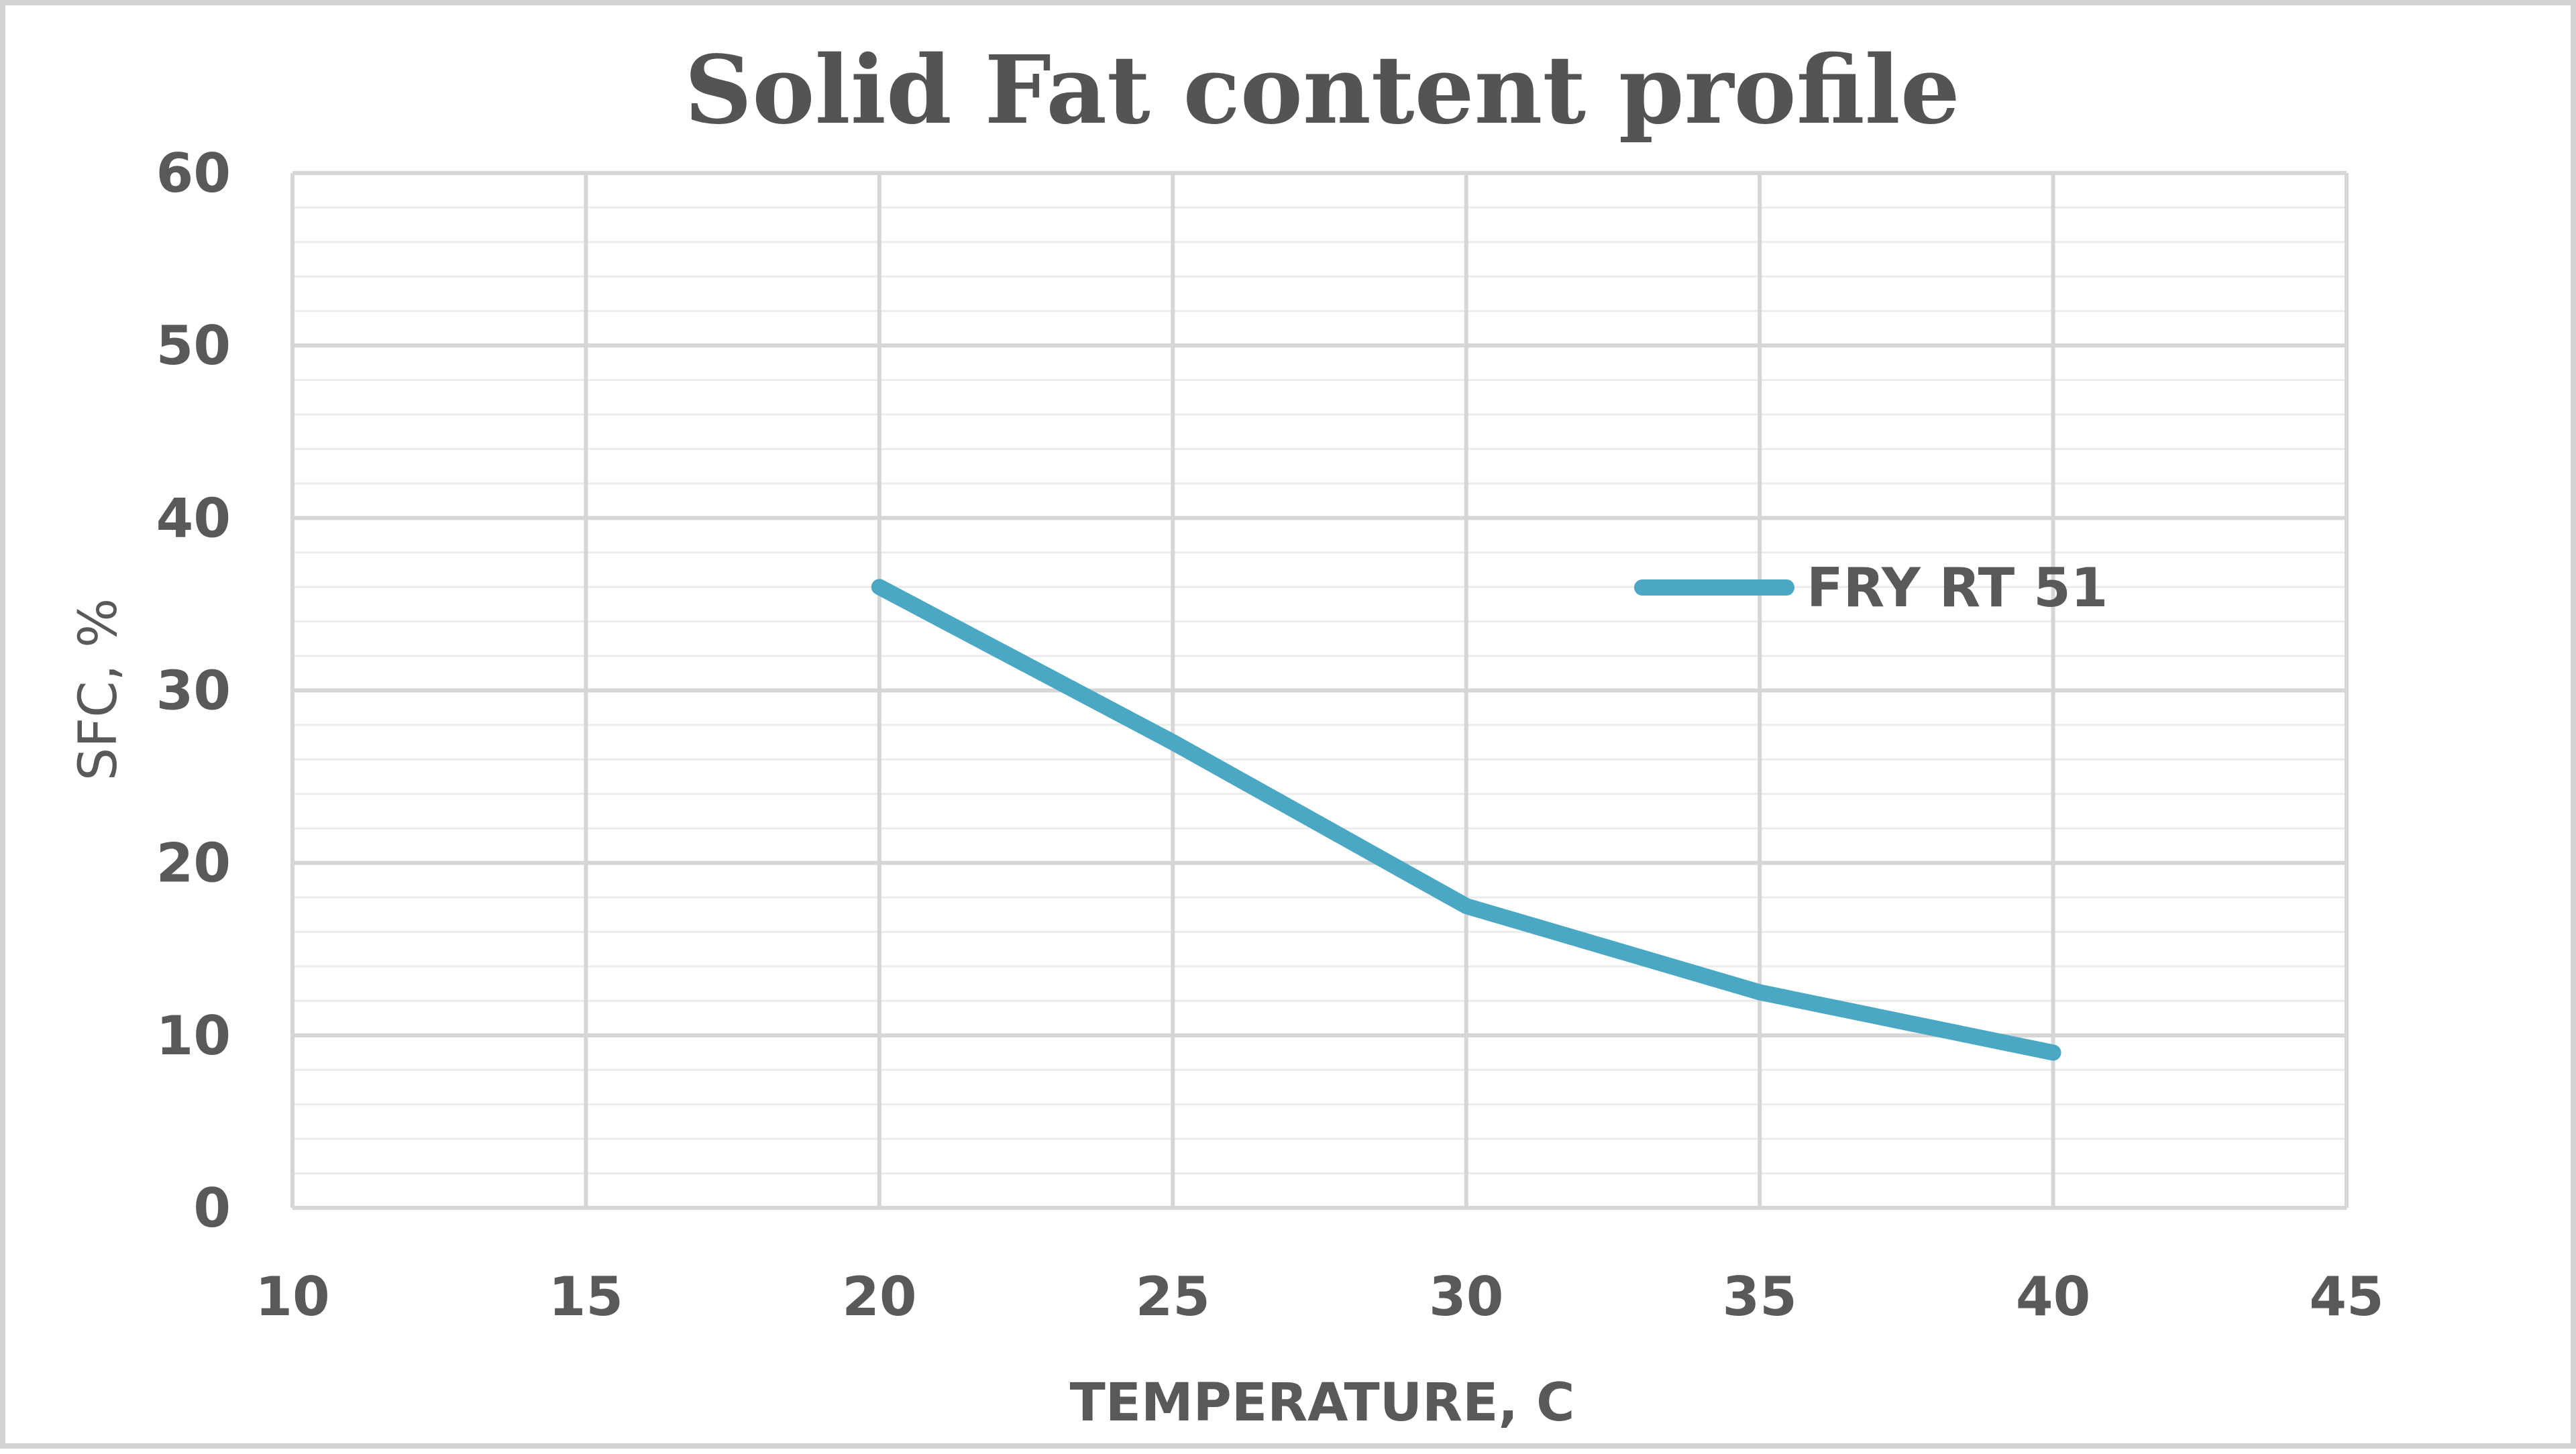 Image resolution: width=2576 pixels, height=1454 pixels. Describe the element at coordinates (2053, 1297) in the screenshot. I see `x-tick-label: 40` at that location.